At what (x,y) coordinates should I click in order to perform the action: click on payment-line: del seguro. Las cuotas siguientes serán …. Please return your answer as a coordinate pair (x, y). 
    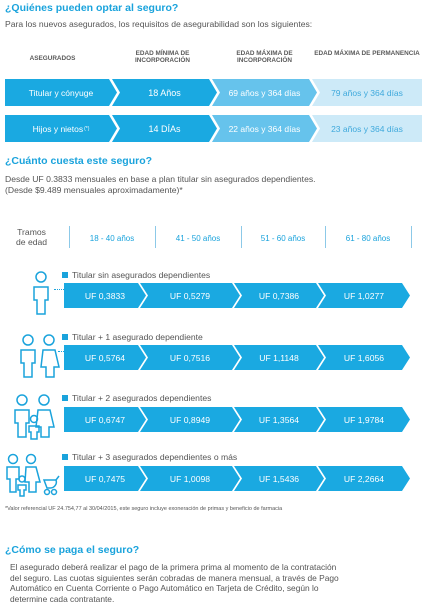
    Looking at the image, I should click on (174, 577).